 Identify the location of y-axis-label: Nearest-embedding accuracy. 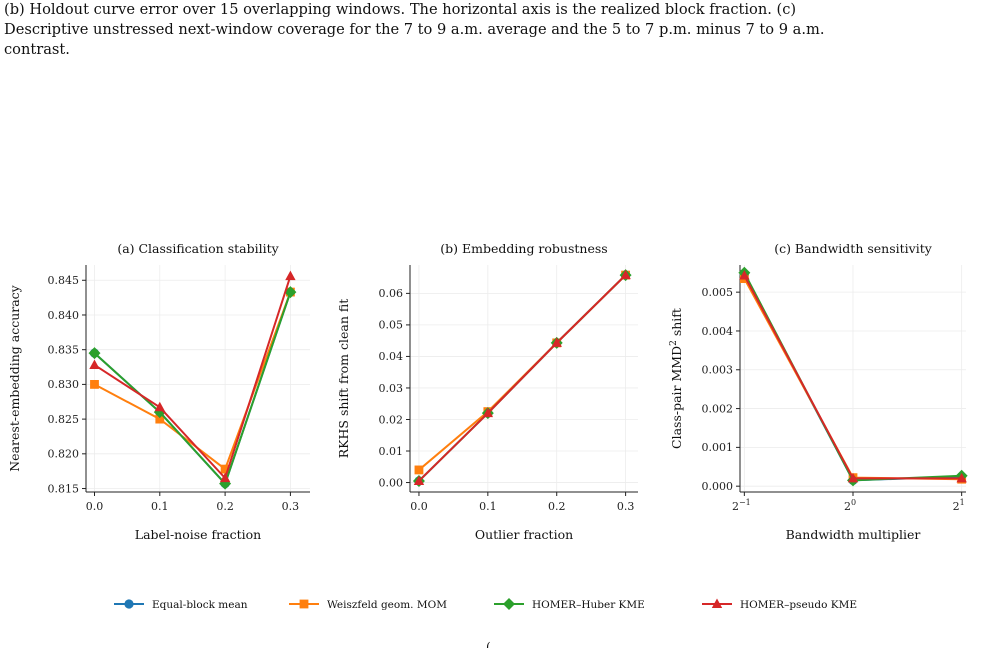
(14, 377).